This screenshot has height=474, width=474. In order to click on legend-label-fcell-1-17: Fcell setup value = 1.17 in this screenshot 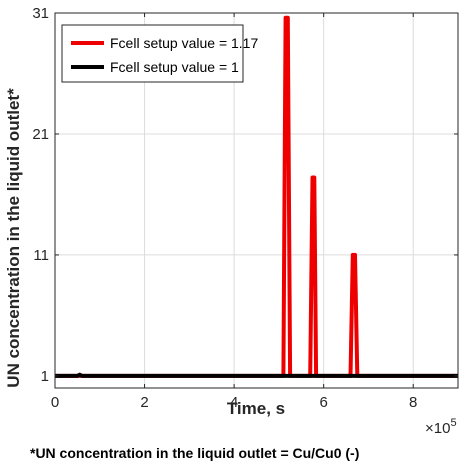, I will do `click(184, 43)`.